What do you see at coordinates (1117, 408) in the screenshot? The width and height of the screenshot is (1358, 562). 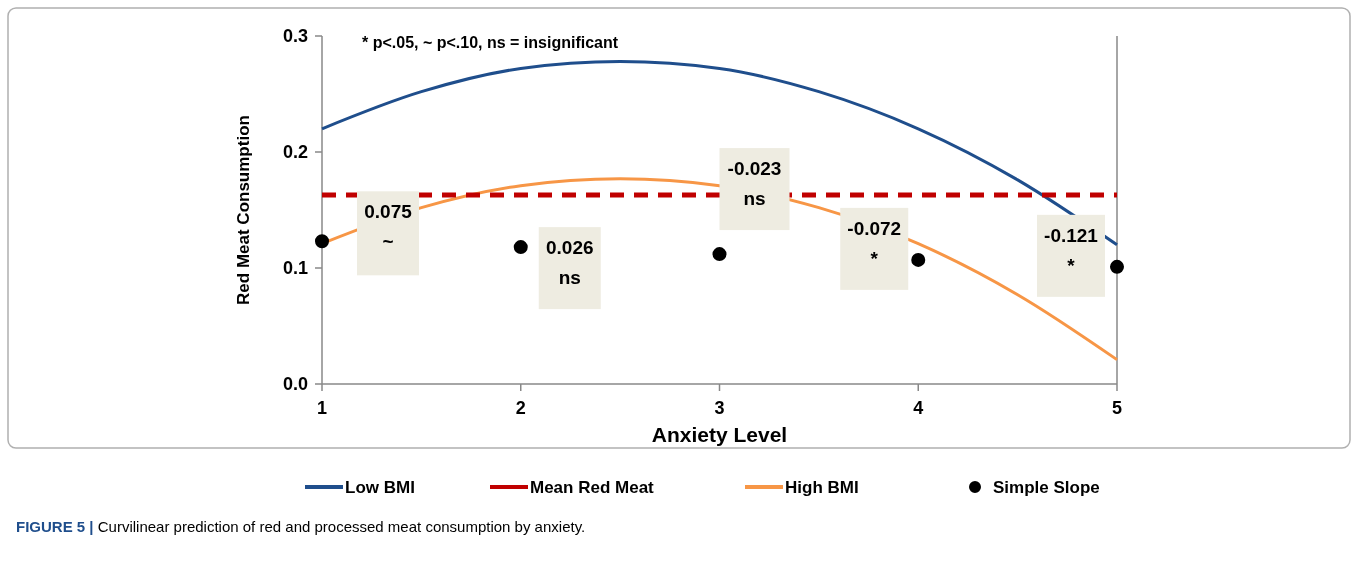 I see `x-tick-label: 5` at bounding box center [1117, 408].